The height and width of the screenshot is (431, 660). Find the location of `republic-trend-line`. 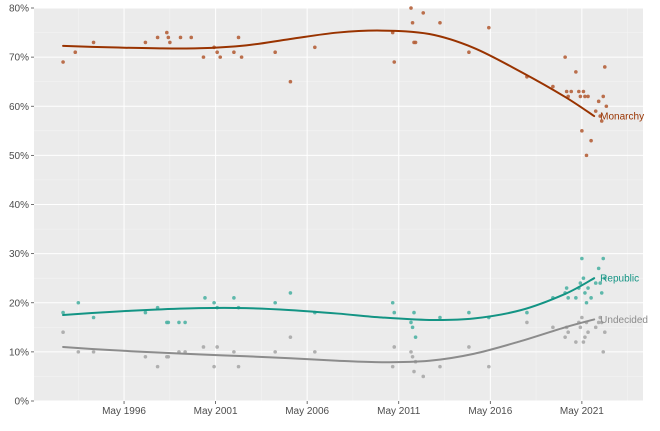

republic-trend-line is located at coordinates (329, 299).